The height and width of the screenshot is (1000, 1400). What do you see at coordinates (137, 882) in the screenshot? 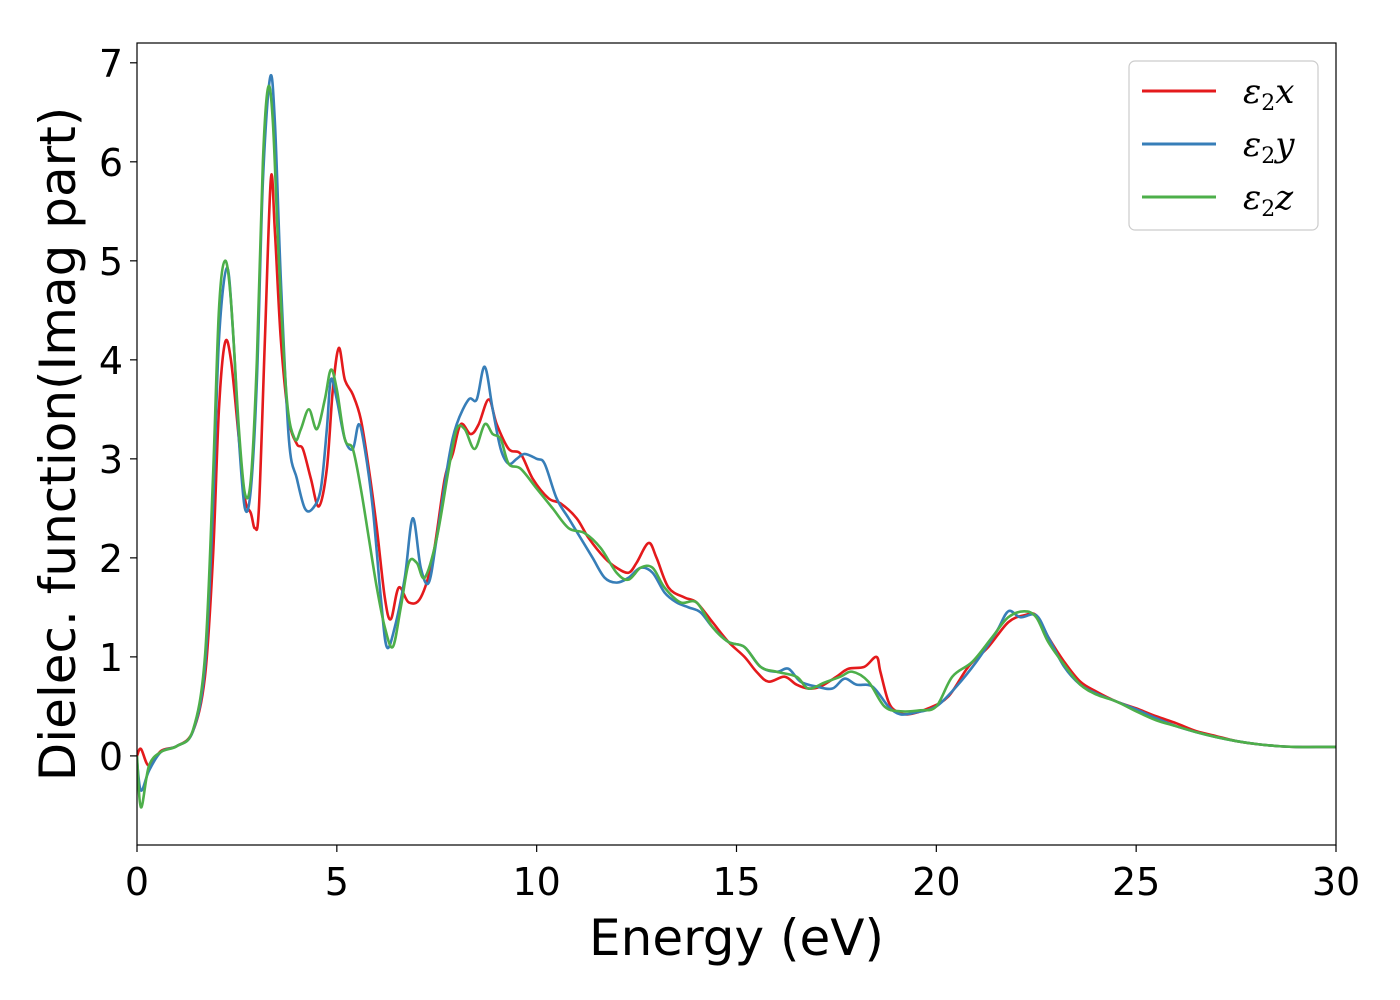
I see `x-tick-label: 0` at bounding box center [137, 882].